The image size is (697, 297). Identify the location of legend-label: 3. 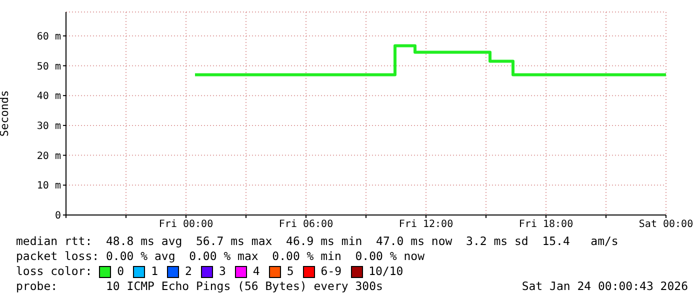
(222, 271).